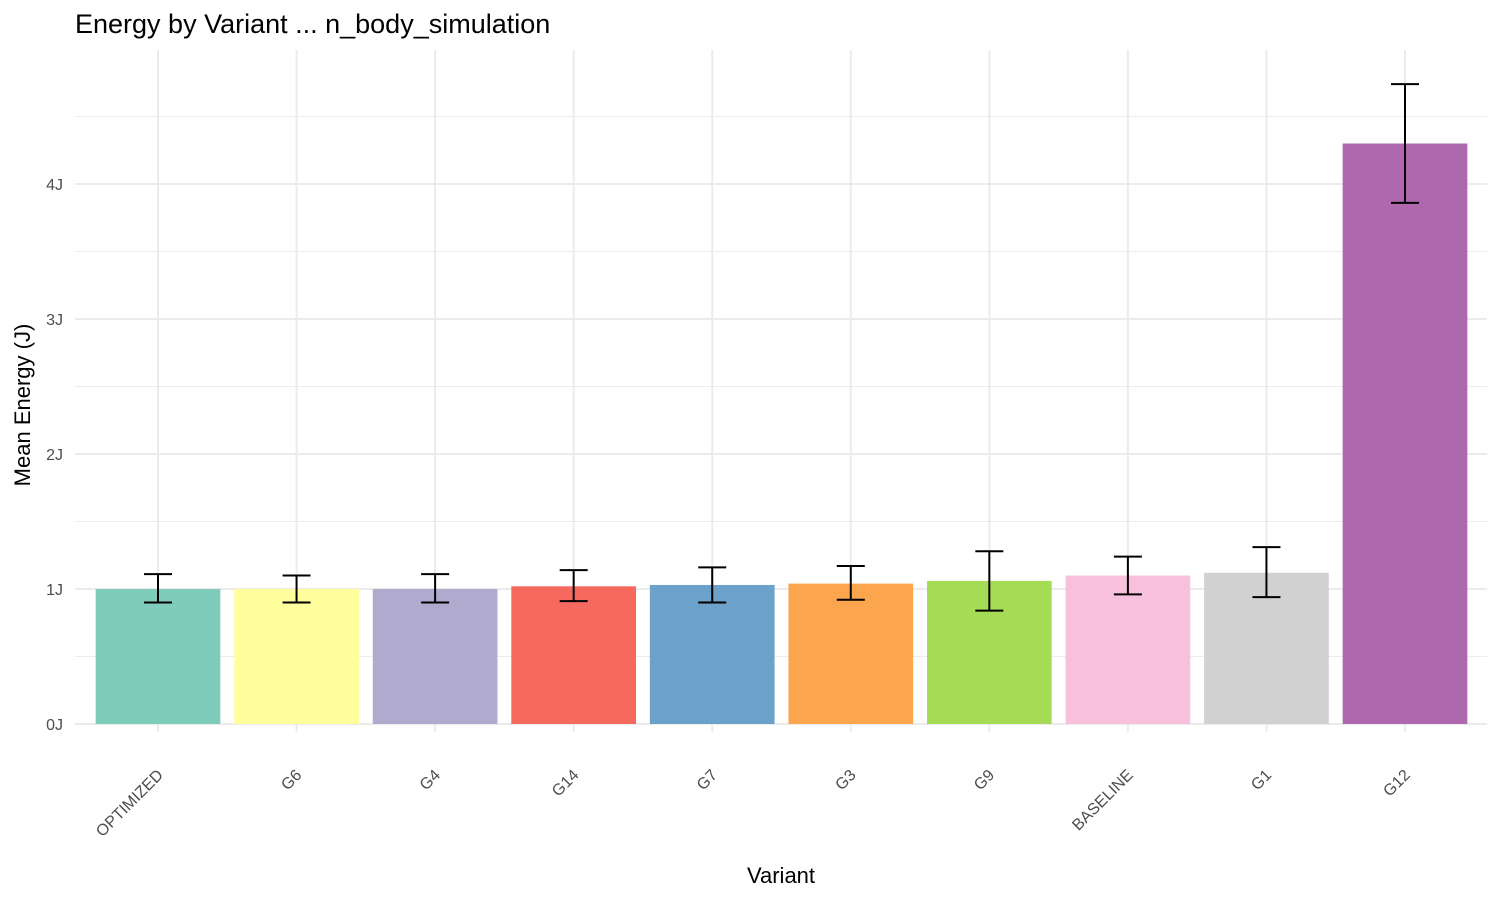 The width and height of the screenshot is (1500, 900). Describe the element at coordinates (1405, 433) in the screenshot. I see `bar-g12` at that location.